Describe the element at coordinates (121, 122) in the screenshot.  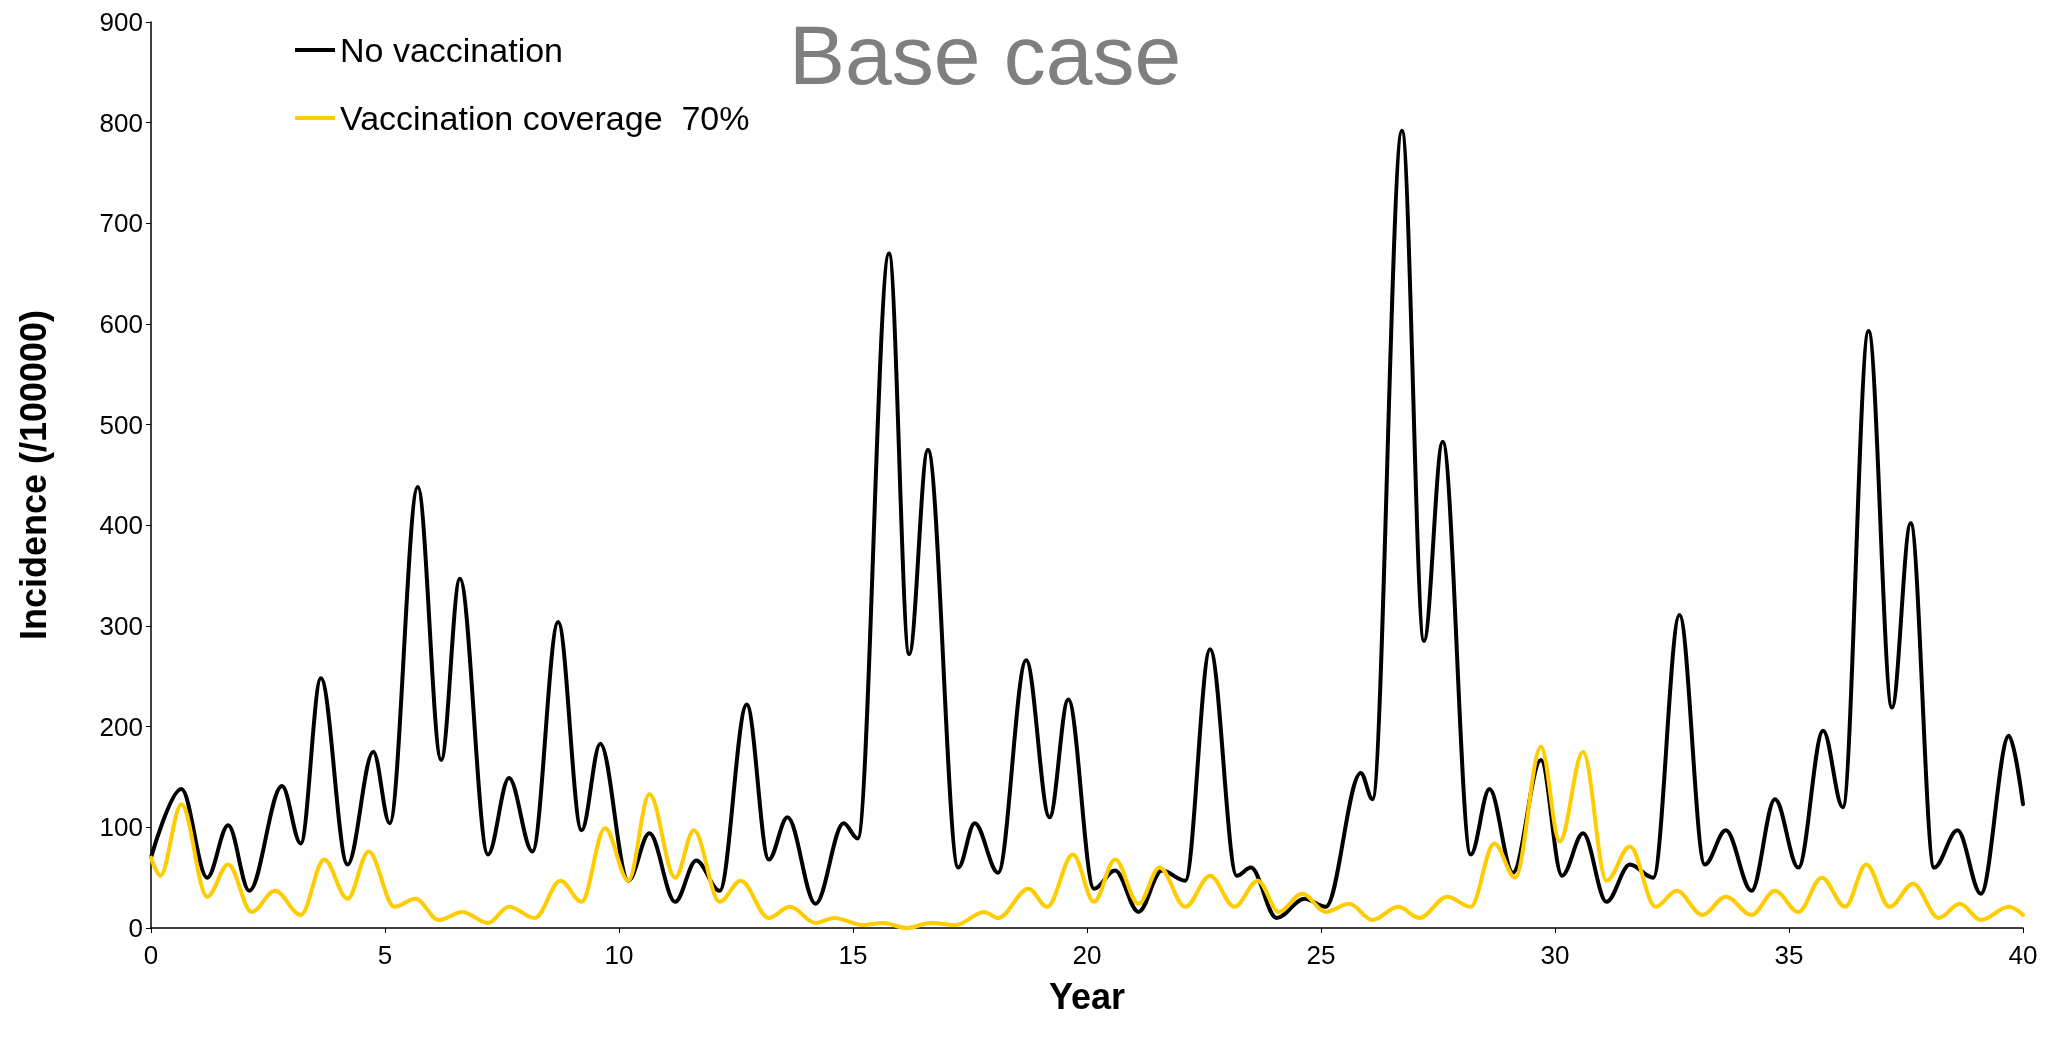
I see `y-tick-label: 800` at that location.